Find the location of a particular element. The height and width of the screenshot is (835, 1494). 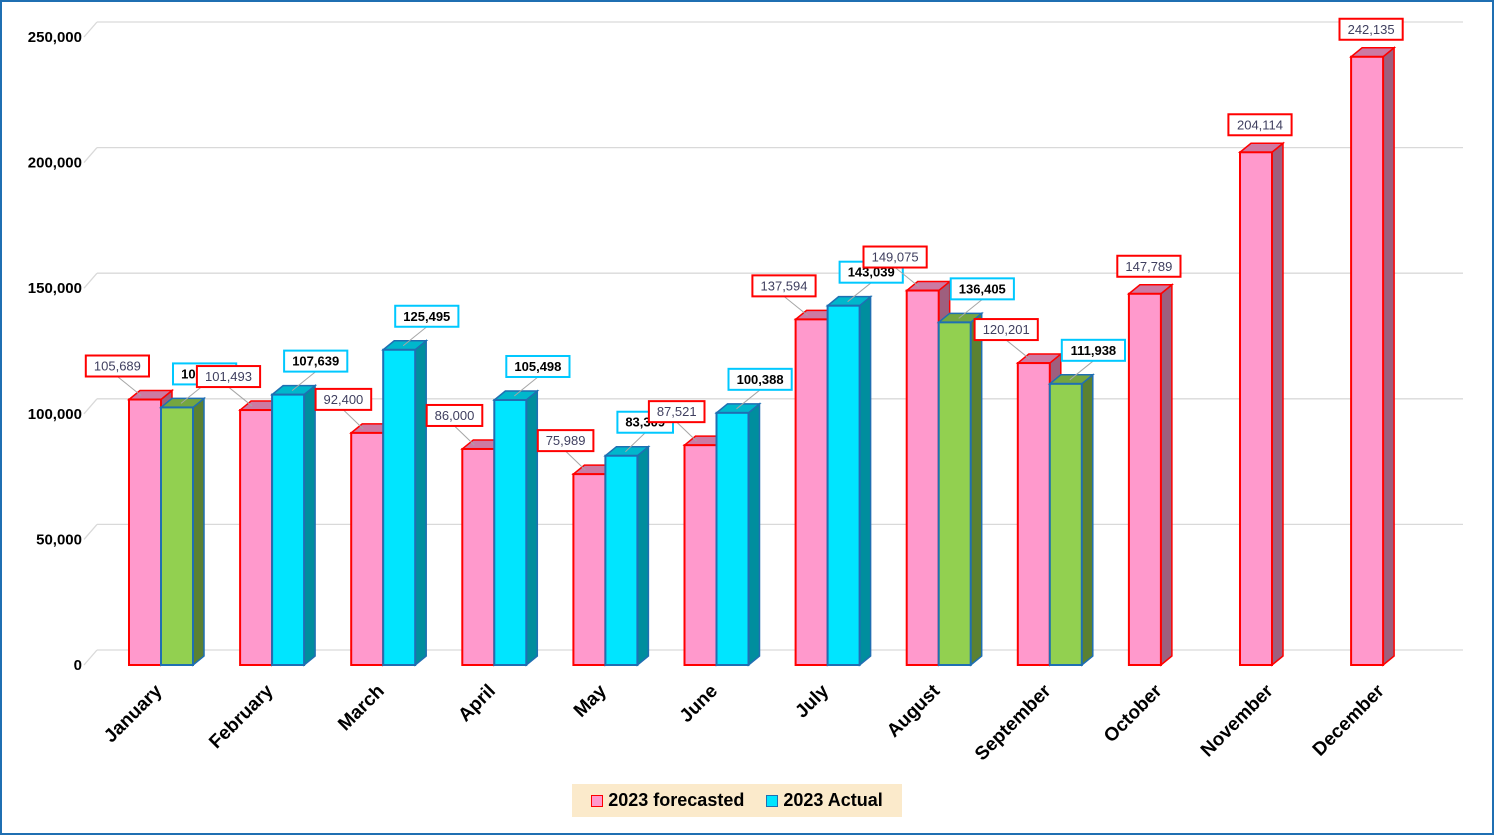

data-label-forecasted-text: 204,114 is located at coordinates (1260, 124).